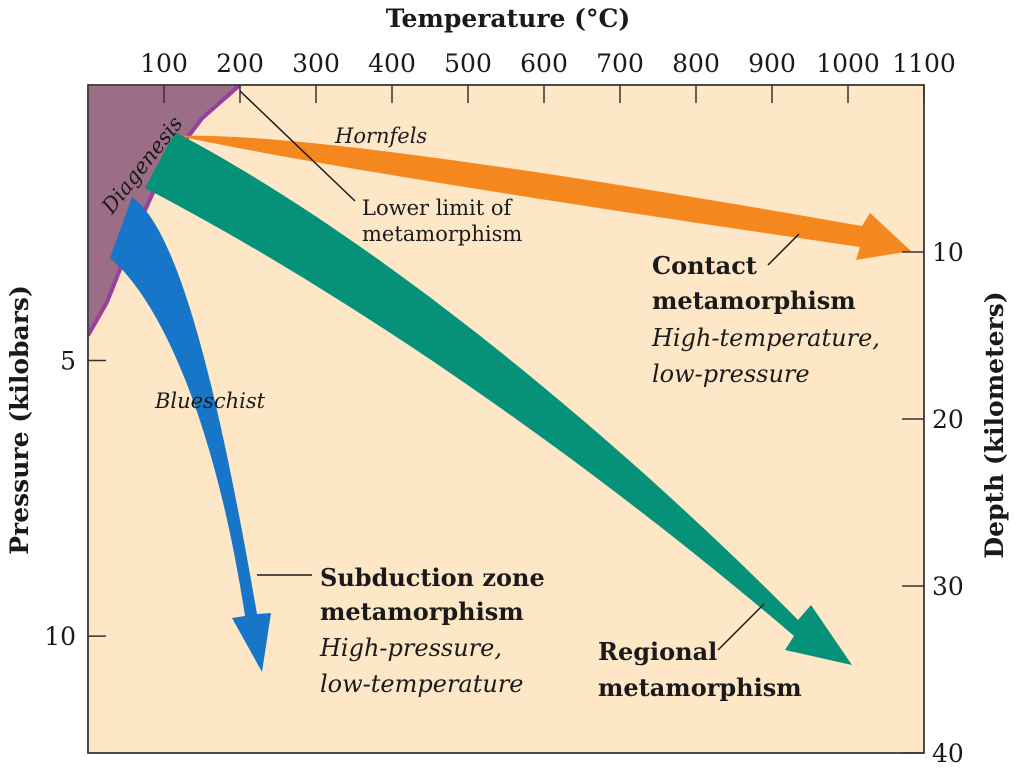 This screenshot has height=774, width=1024. I want to click on temperature-tick-label: 500, so click(468, 63).